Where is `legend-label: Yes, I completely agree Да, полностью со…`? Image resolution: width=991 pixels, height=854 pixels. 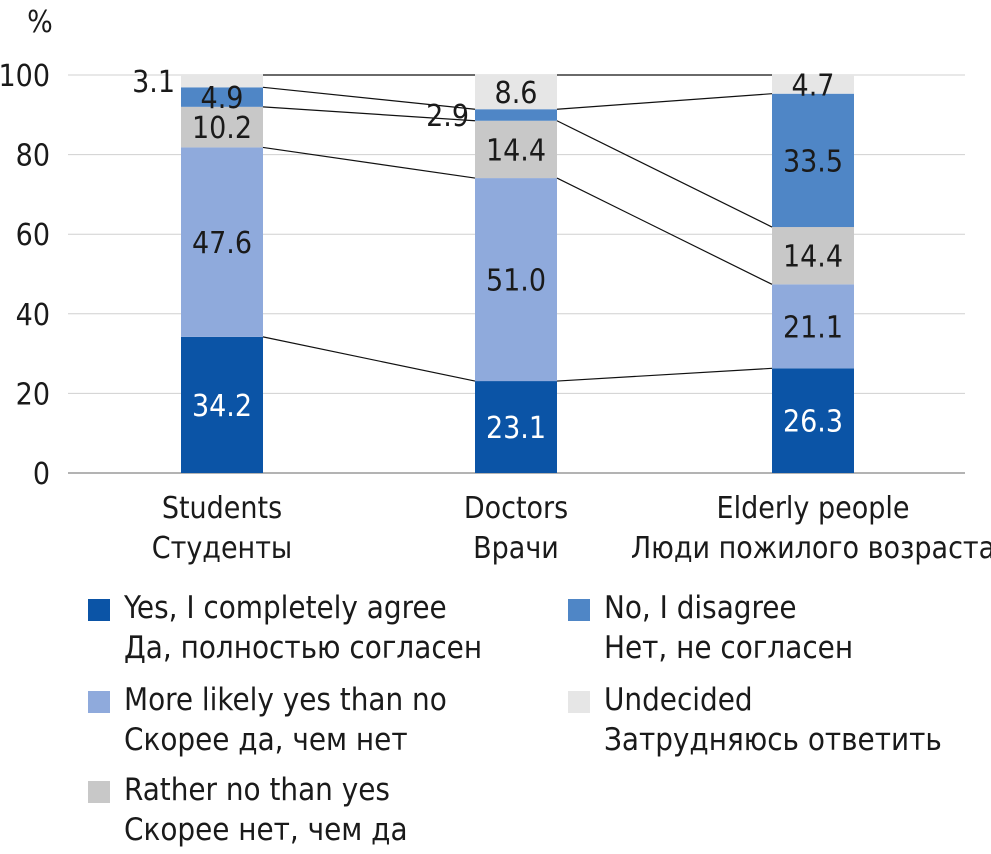 legend-label: Yes, I completely agree Да, полностью со… is located at coordinates (303, 628).